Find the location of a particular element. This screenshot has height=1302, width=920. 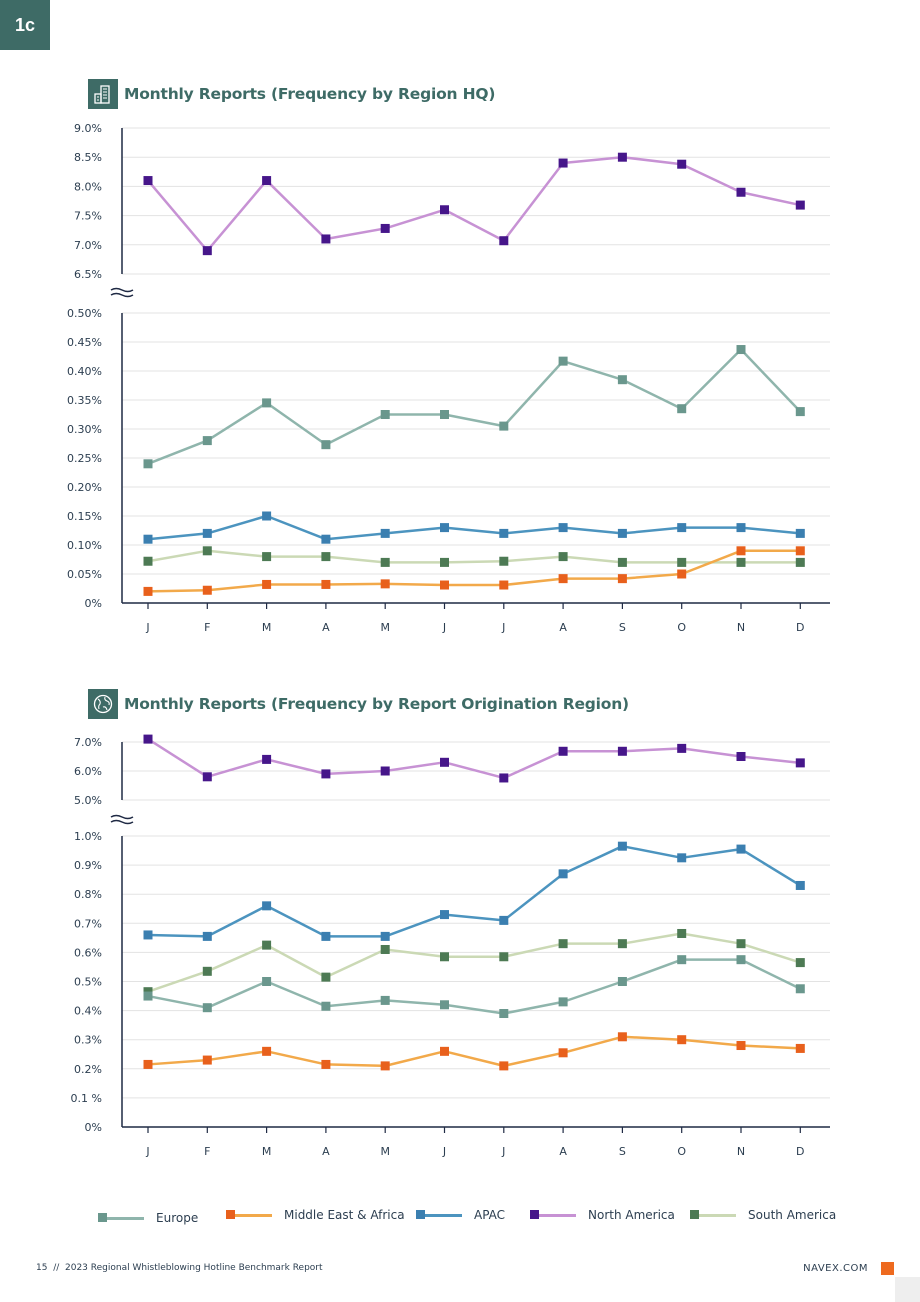

y-tick-label: 8.5% is located at coordinates (88, 157).